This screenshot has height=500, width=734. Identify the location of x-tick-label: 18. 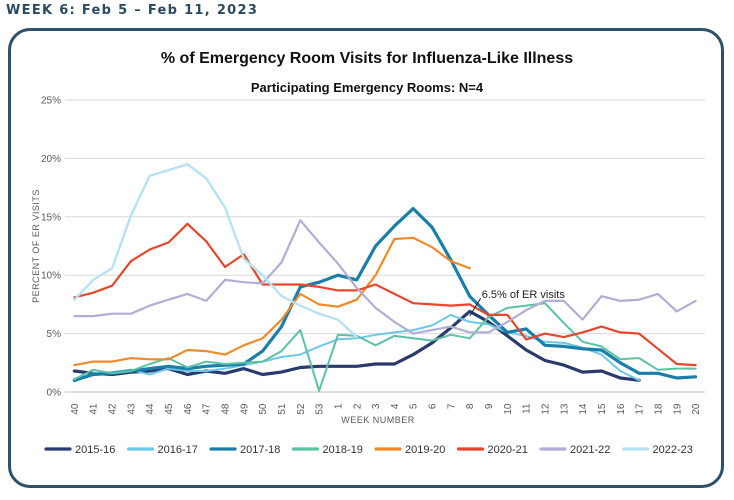
(658, 409).